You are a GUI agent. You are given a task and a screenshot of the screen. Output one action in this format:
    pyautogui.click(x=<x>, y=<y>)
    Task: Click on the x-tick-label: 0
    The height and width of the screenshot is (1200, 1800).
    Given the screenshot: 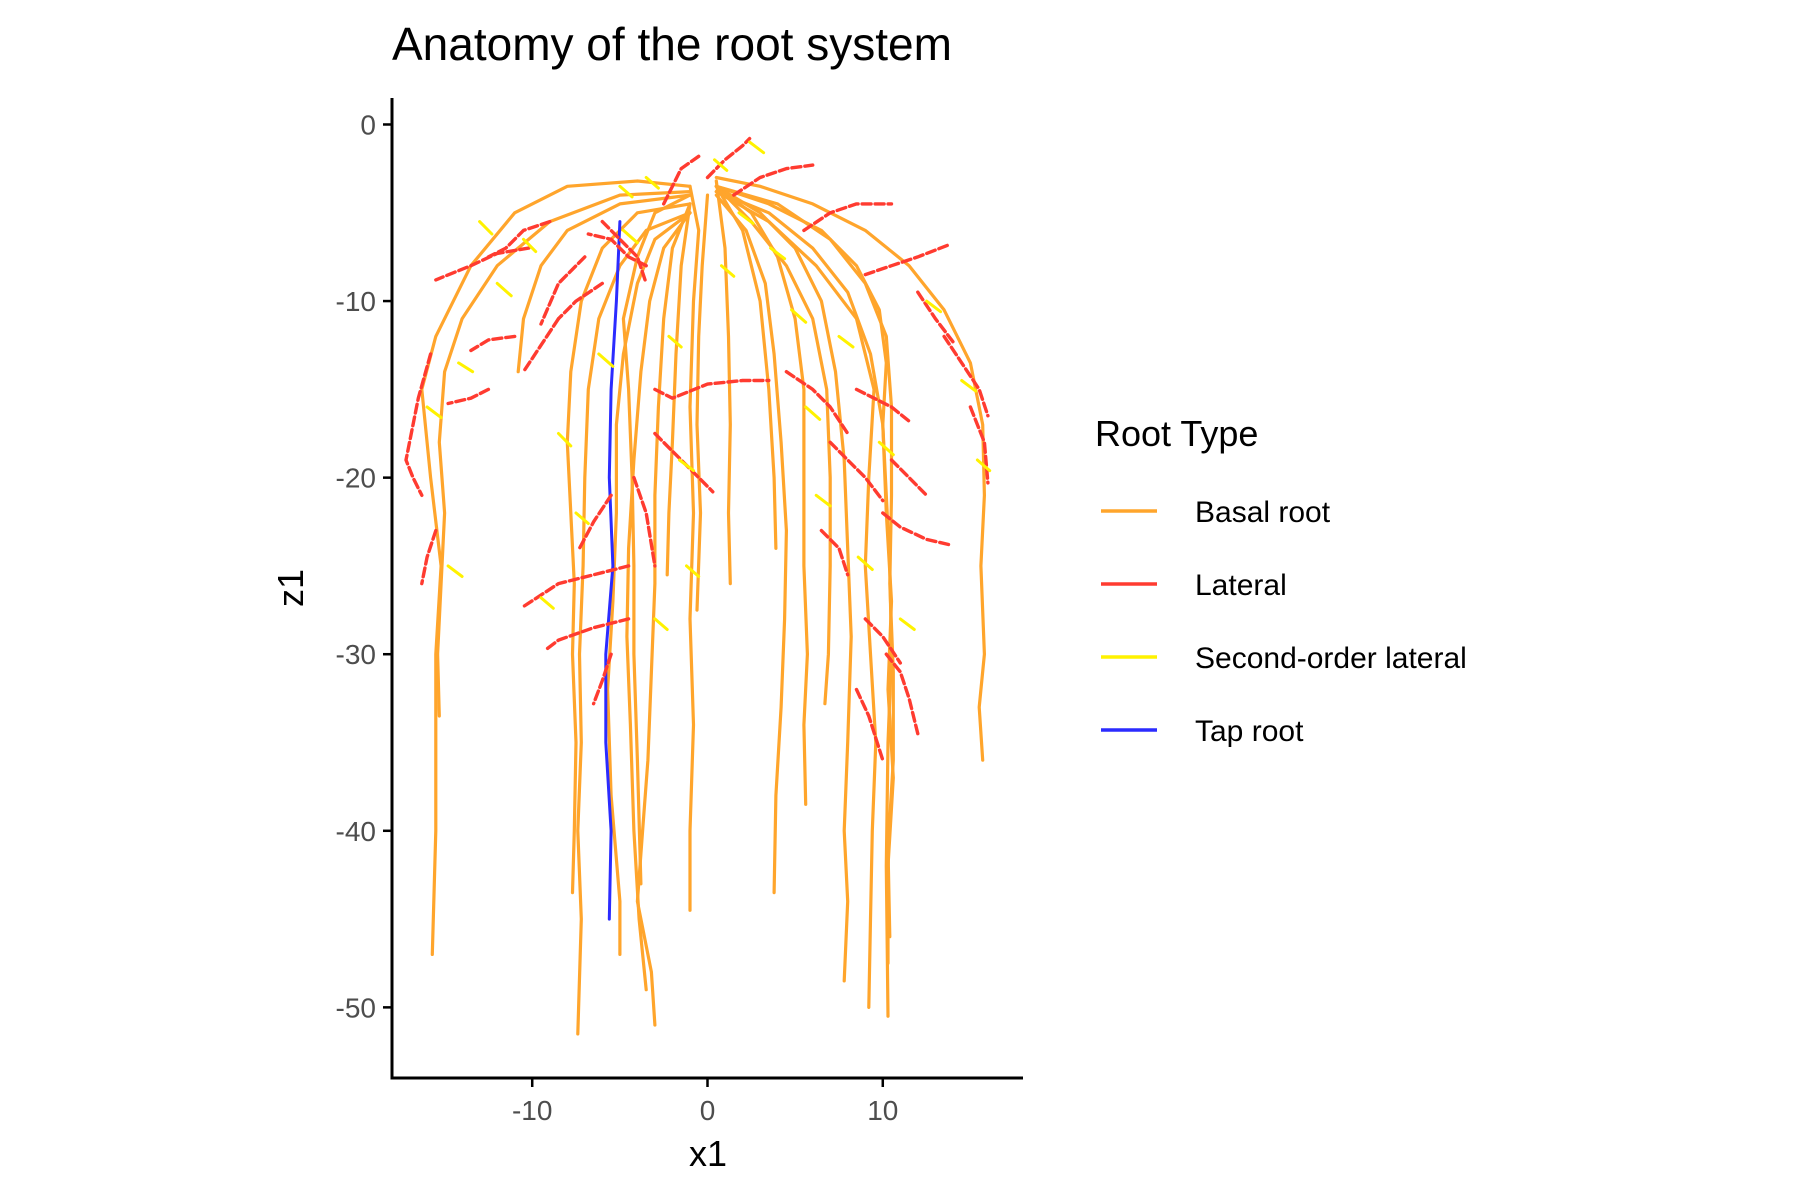 What is the action you would take?
    pyautogui.click(x=708, y=1110)
    